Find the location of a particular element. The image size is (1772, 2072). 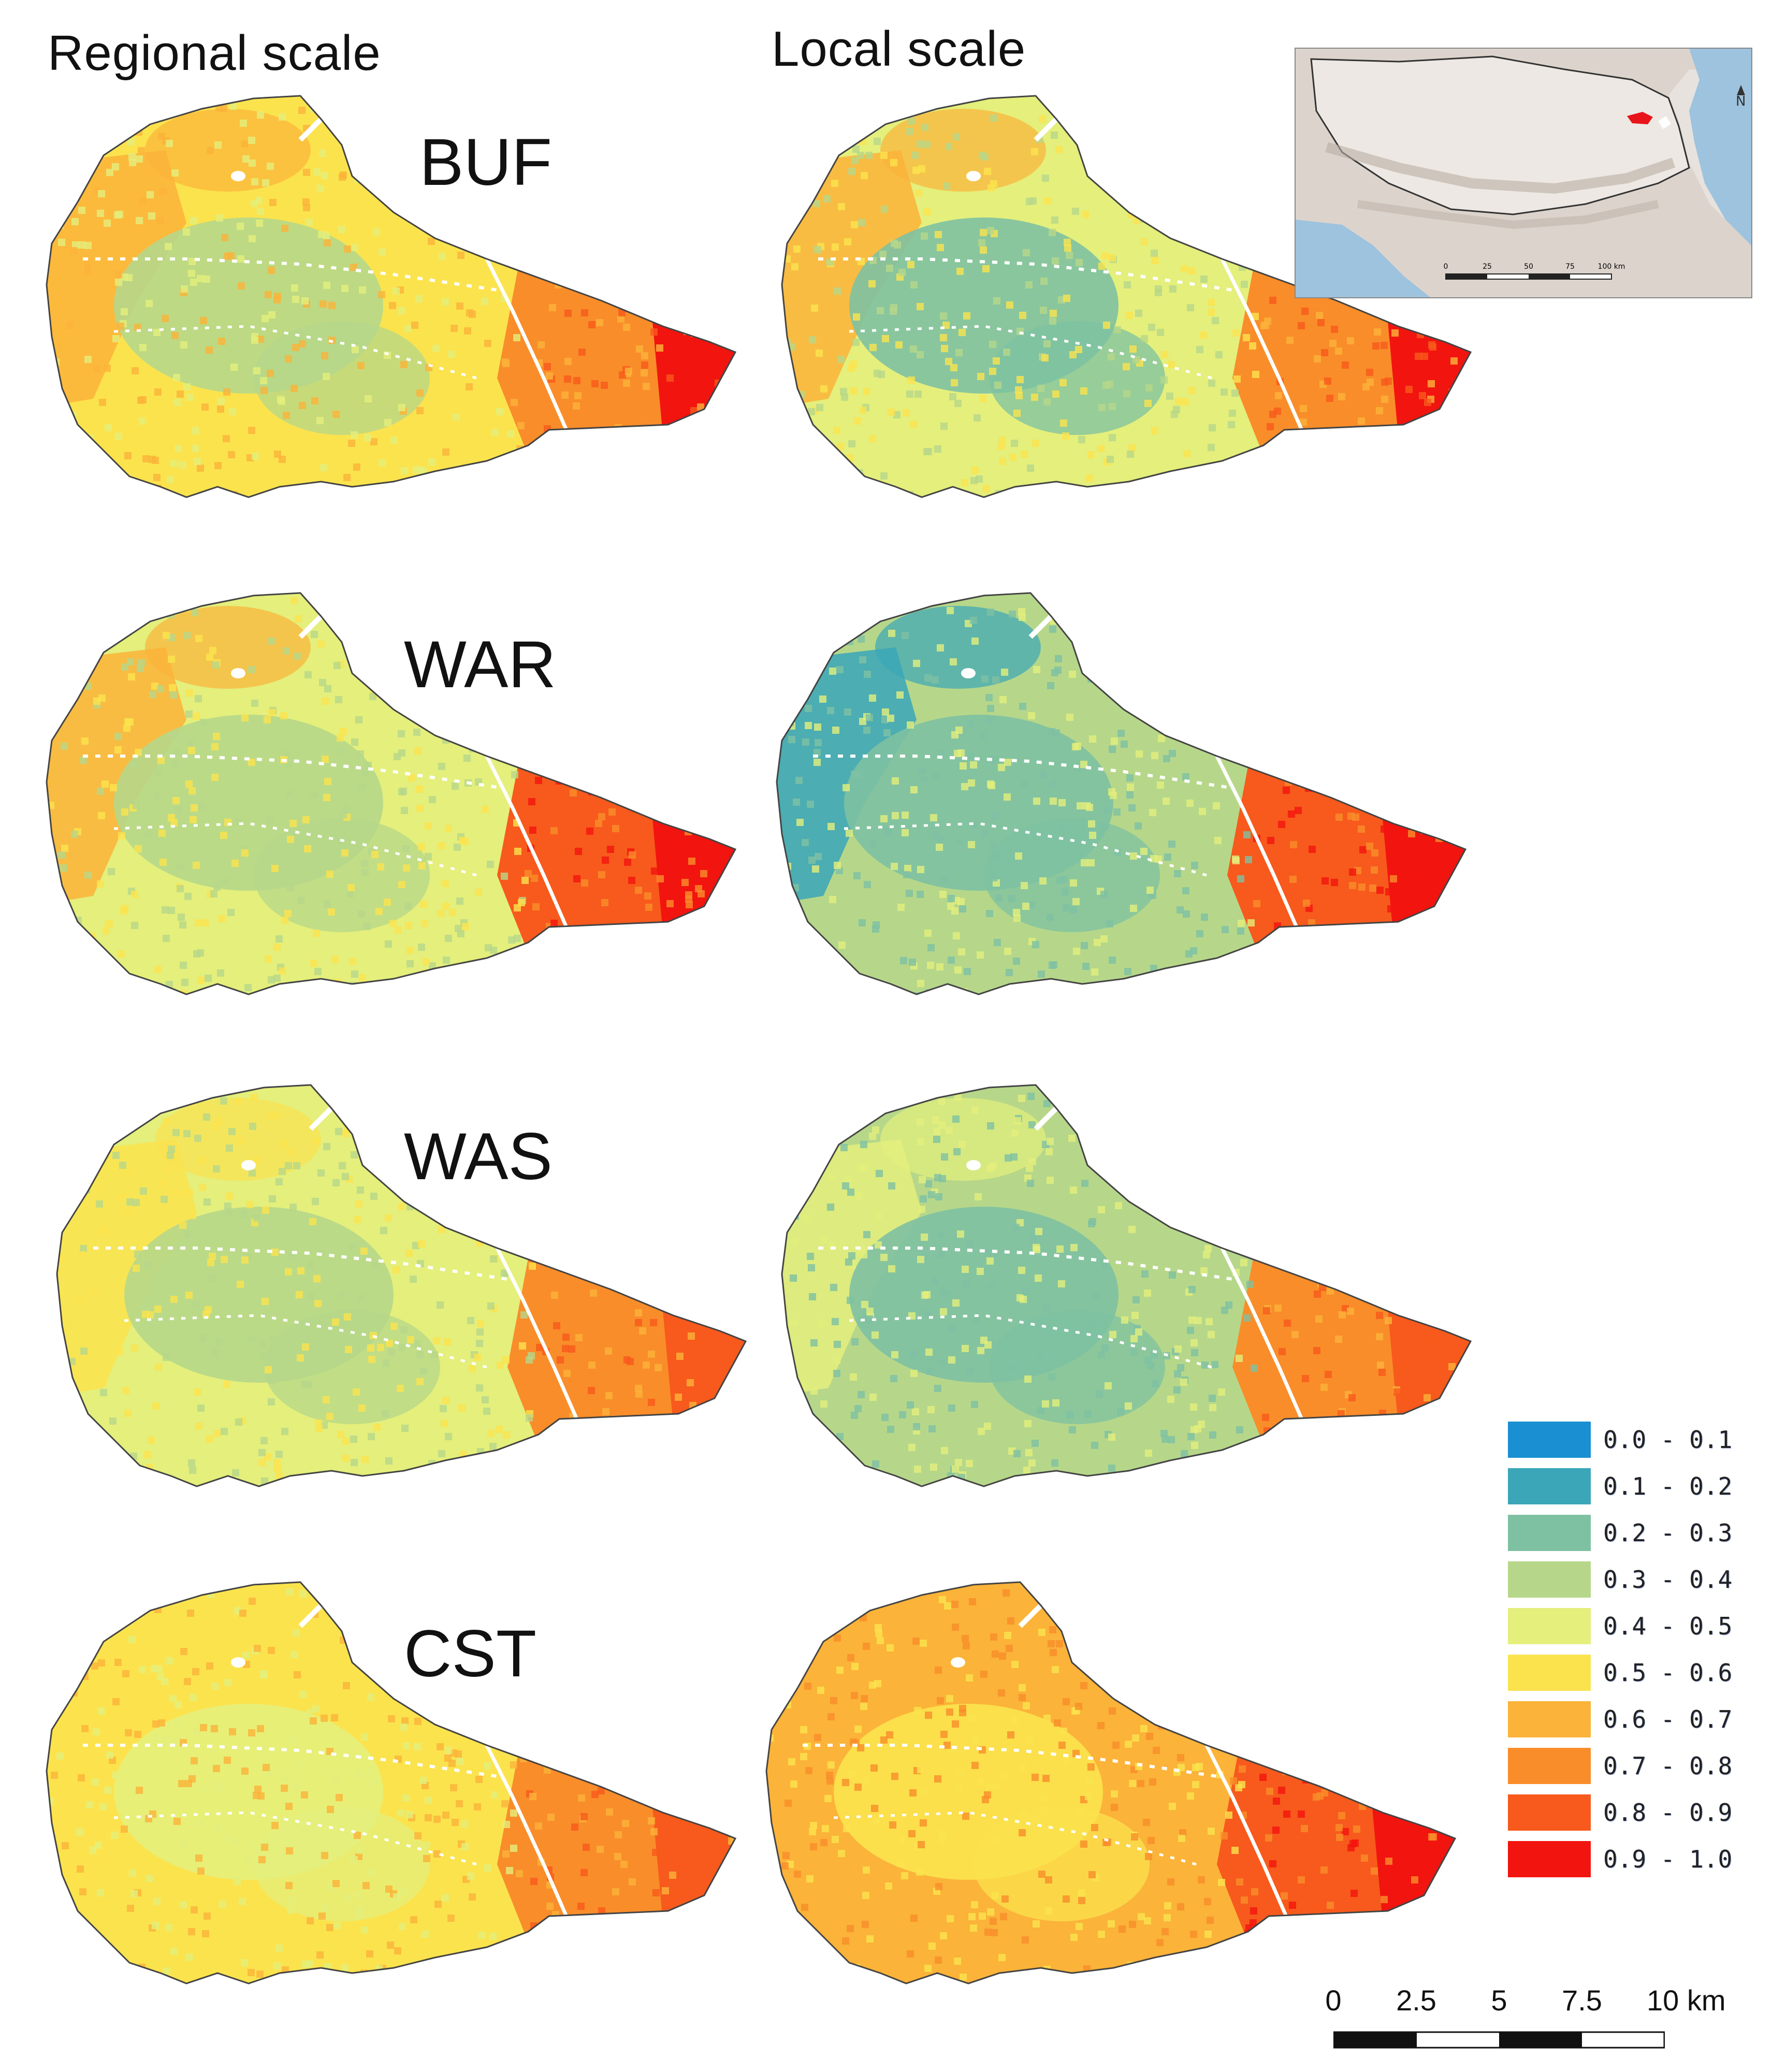

inset-map-graphic: N 0 25 50 75 100 km is located at coordinates (1523, 173).